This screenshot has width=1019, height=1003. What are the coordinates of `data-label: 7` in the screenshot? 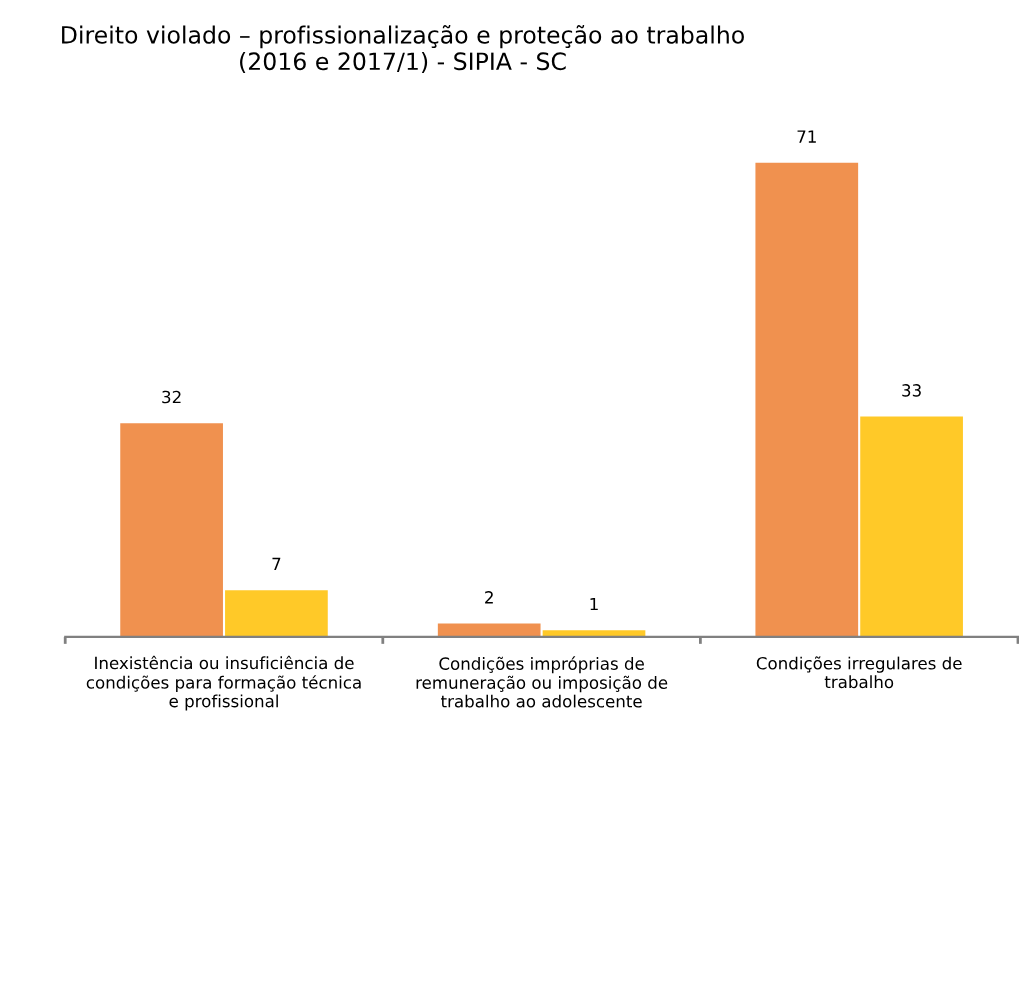 It's located at (276, 564).